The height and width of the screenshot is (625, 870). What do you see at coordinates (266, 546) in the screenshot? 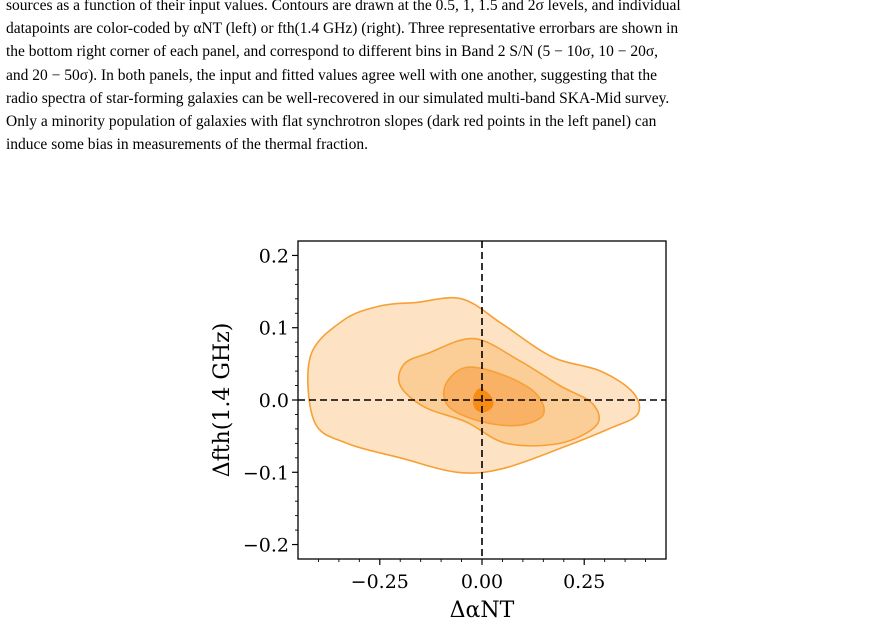
I see `y-tick-label: −0.2` at bounding box center [266, 546].